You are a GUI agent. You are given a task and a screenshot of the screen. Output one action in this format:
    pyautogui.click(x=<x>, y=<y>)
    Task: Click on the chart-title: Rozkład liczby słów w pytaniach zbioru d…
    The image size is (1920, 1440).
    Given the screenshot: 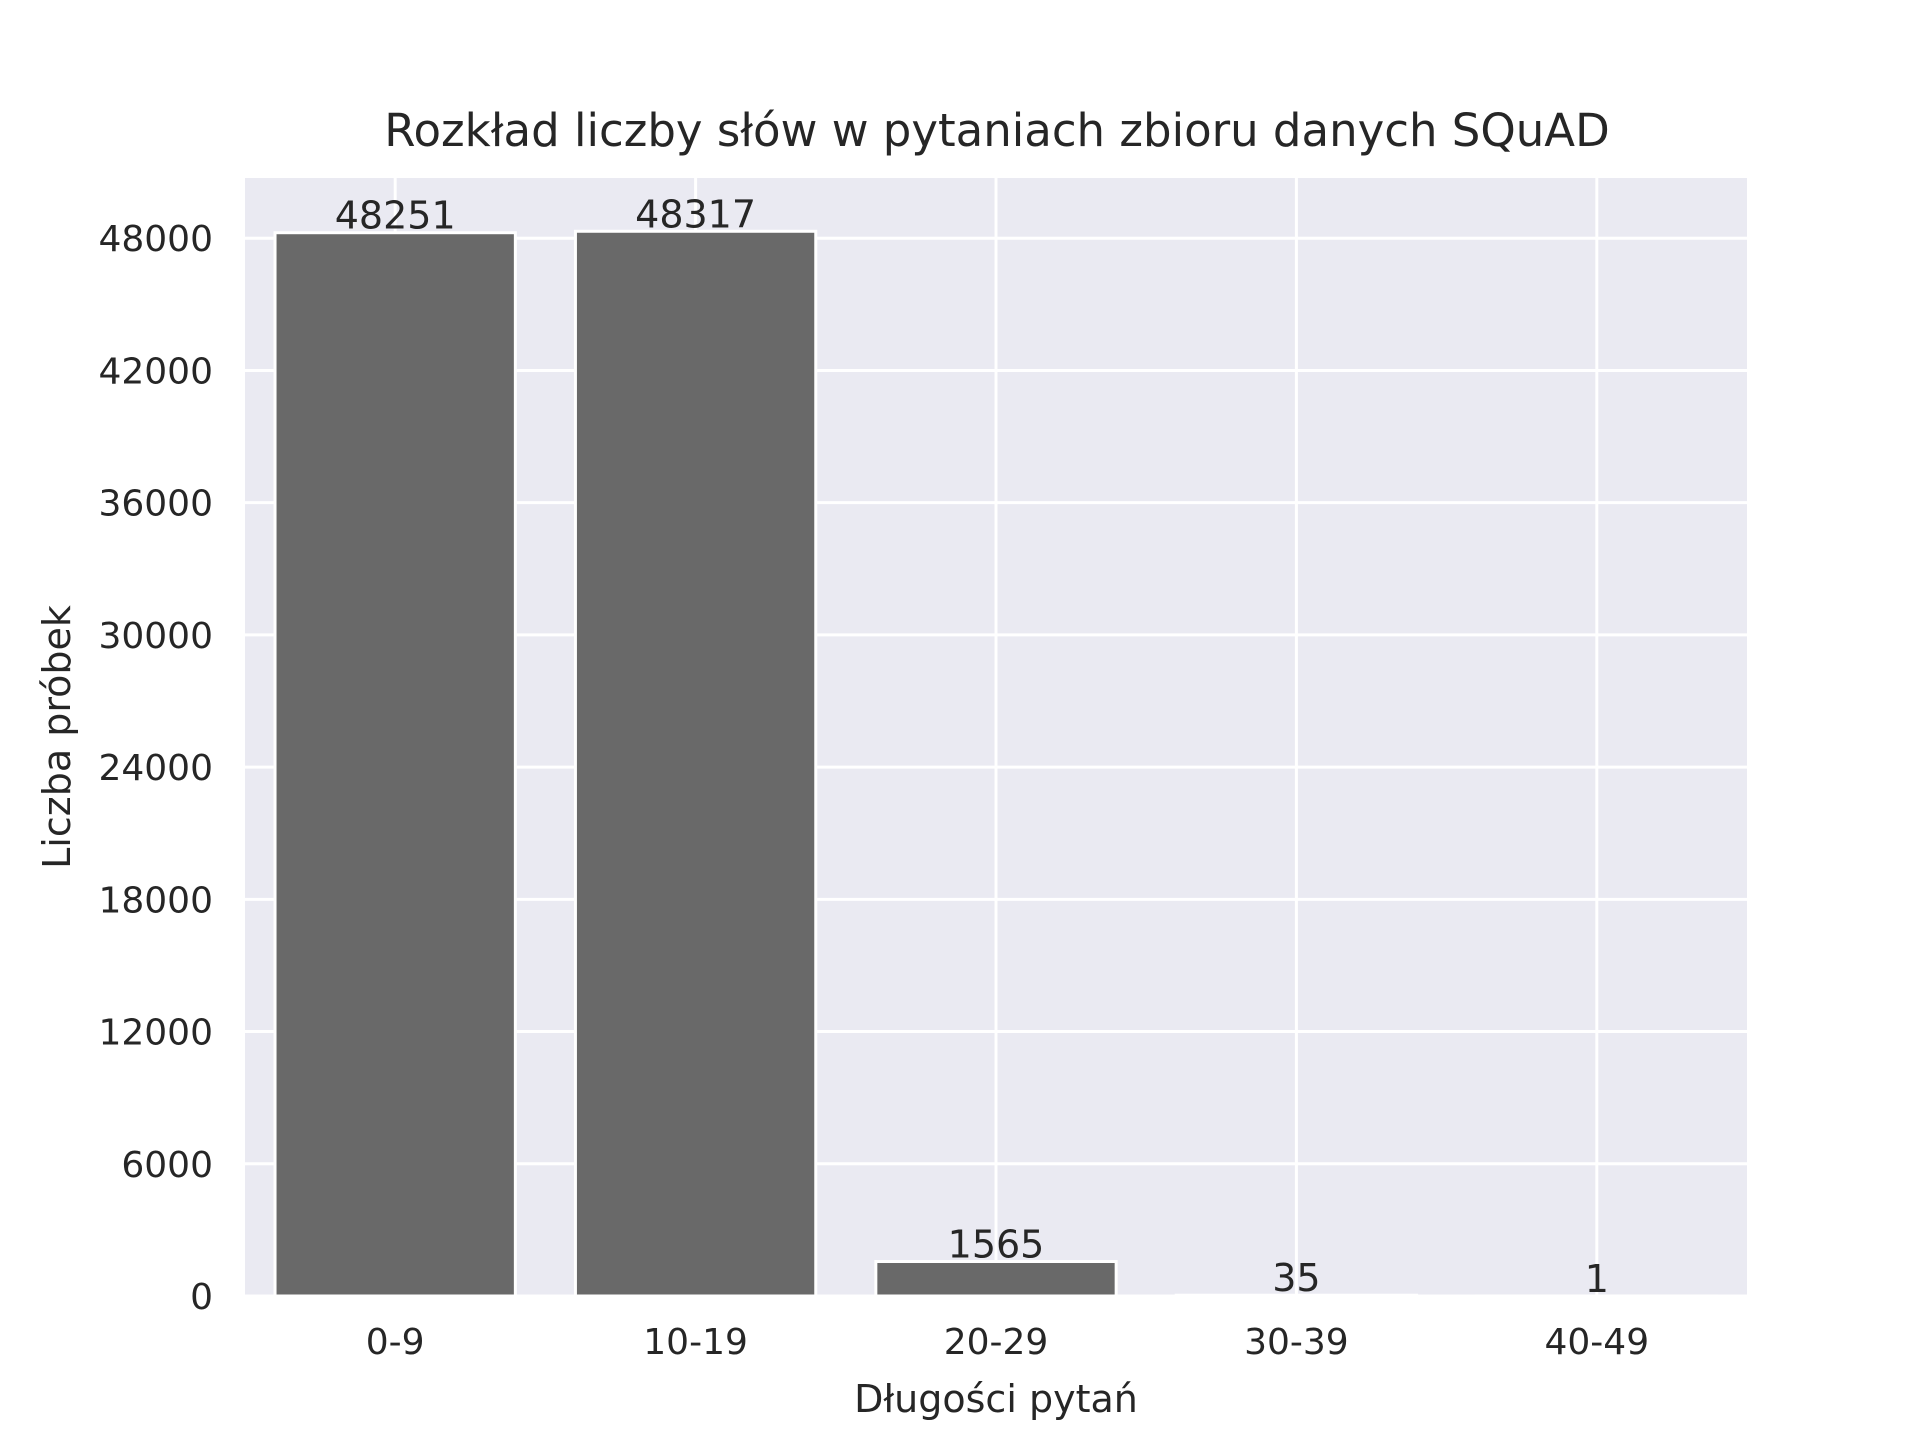 What is the action you would take?
    pyautogui.click(x=996, y=130)
    